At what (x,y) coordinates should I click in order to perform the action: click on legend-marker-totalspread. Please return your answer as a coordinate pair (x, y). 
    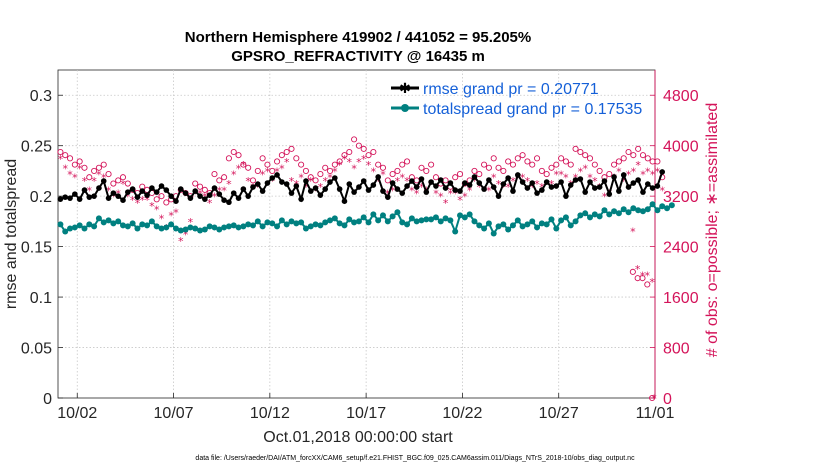
    Looking at the image, I should click on (405, 108).